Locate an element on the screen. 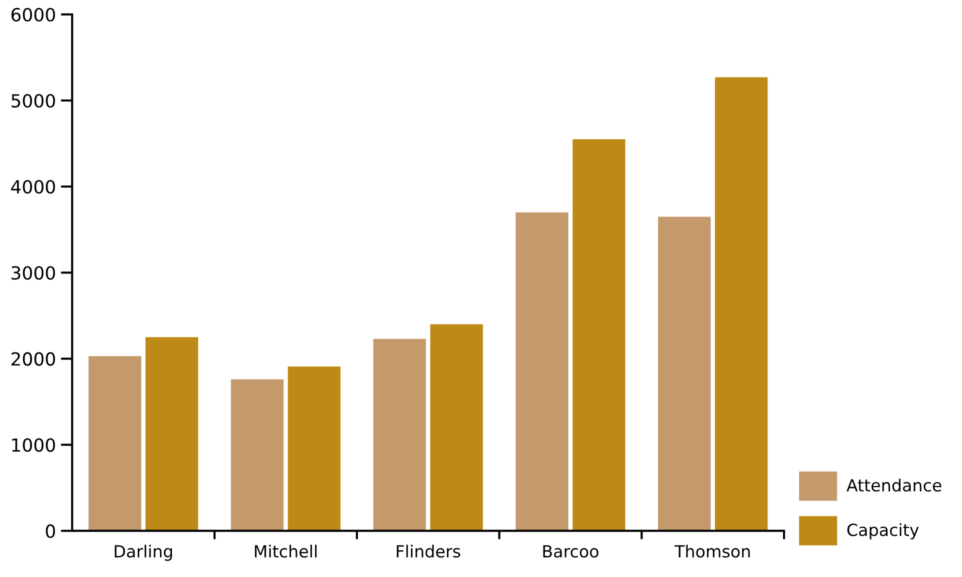 This screenshot has width=962, height=577. x-tick-label: Thomson is located at coordinates (712, 551).